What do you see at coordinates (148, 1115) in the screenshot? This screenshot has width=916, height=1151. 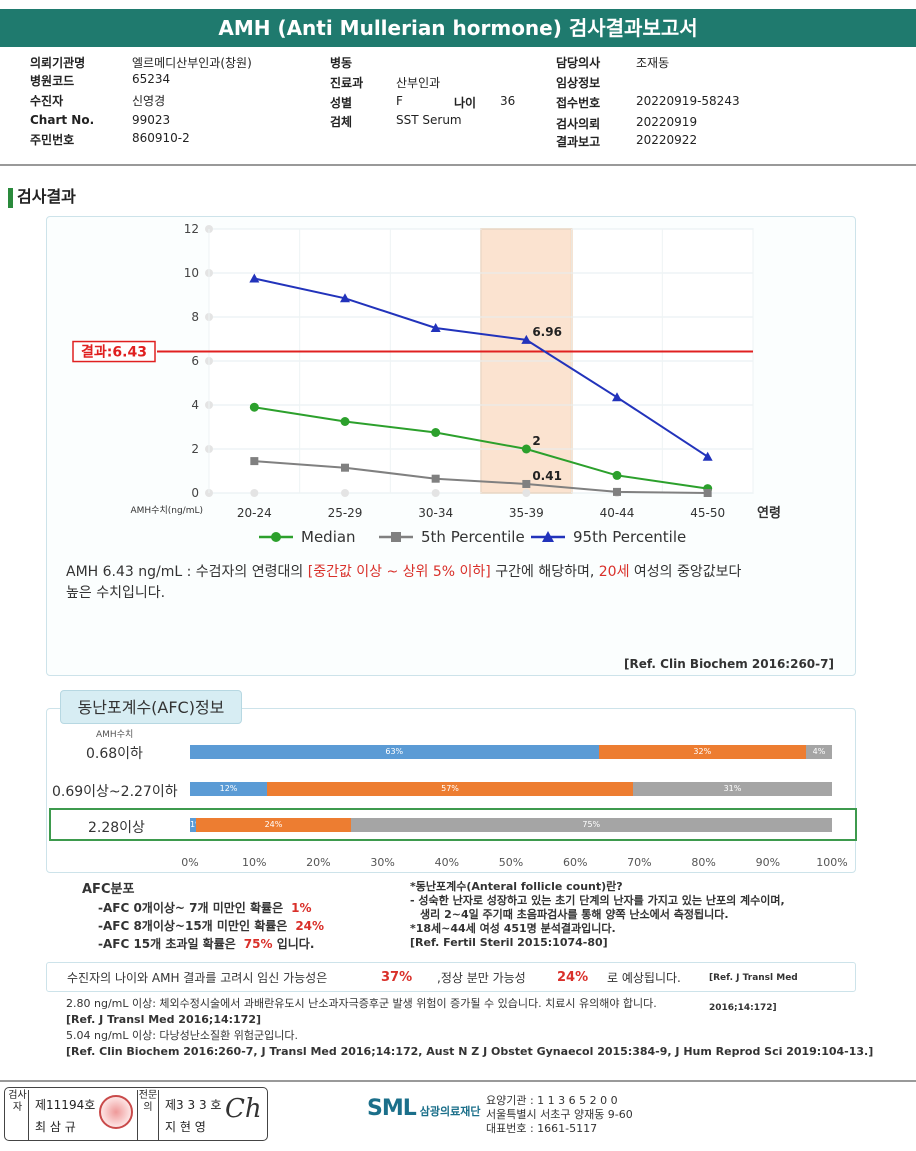 I see `signer-role: 전문의` at bounding box center [148, 1115].